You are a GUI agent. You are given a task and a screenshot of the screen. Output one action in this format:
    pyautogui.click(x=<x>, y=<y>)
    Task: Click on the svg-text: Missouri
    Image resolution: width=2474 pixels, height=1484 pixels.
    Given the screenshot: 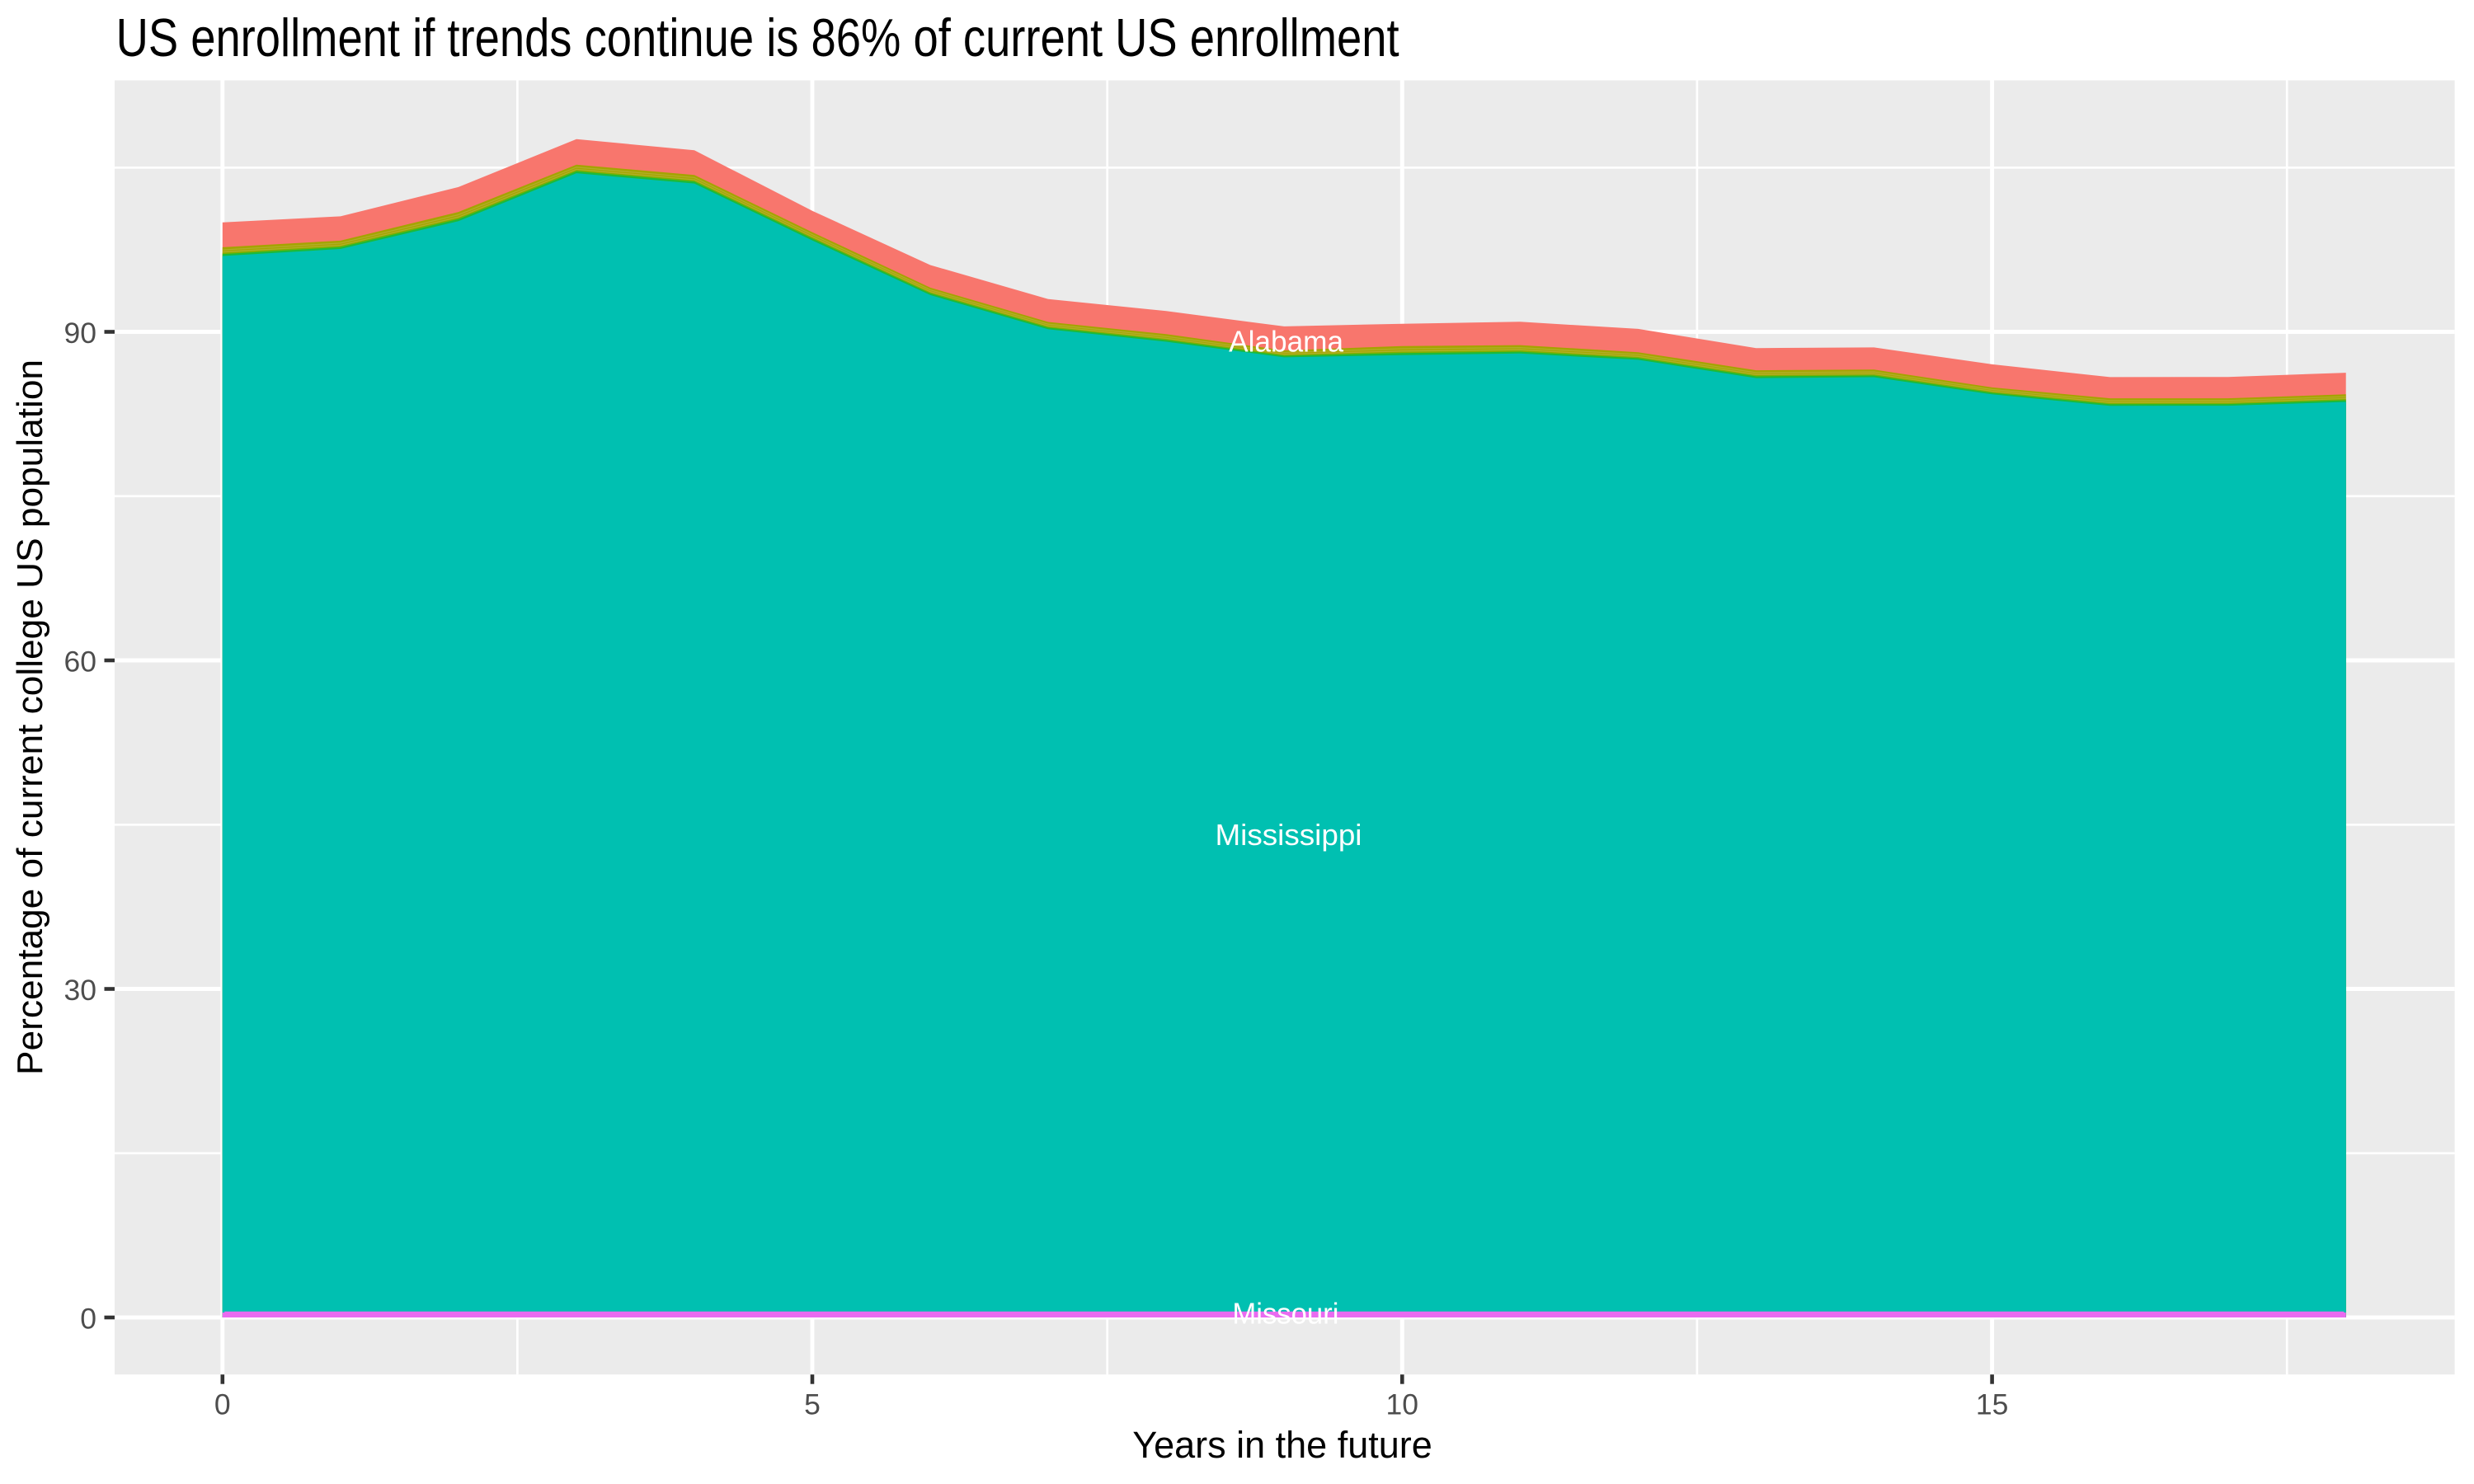 What is the action you would take?
    pyautogui.click(x=1285, y=1314)
    